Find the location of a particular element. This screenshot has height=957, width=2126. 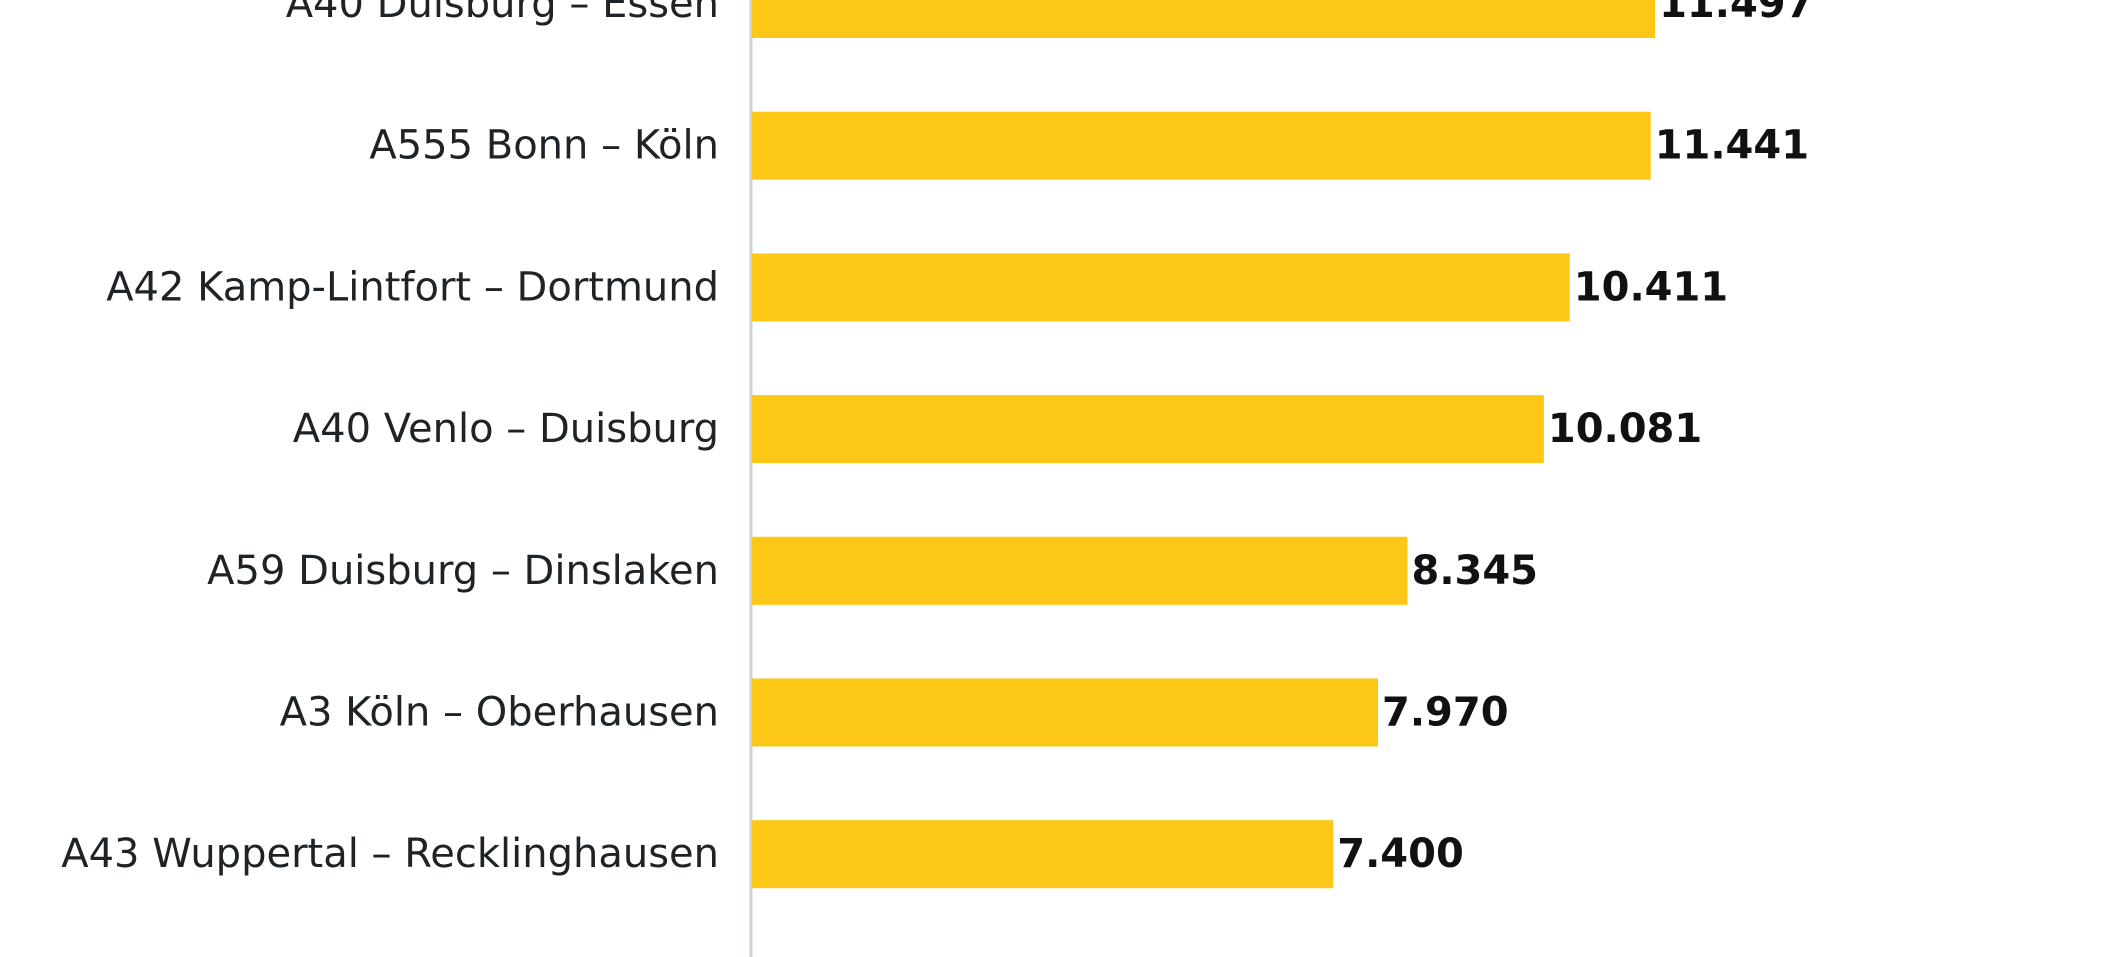

value-label: 11.497 is located at coordinates (1736, 13).